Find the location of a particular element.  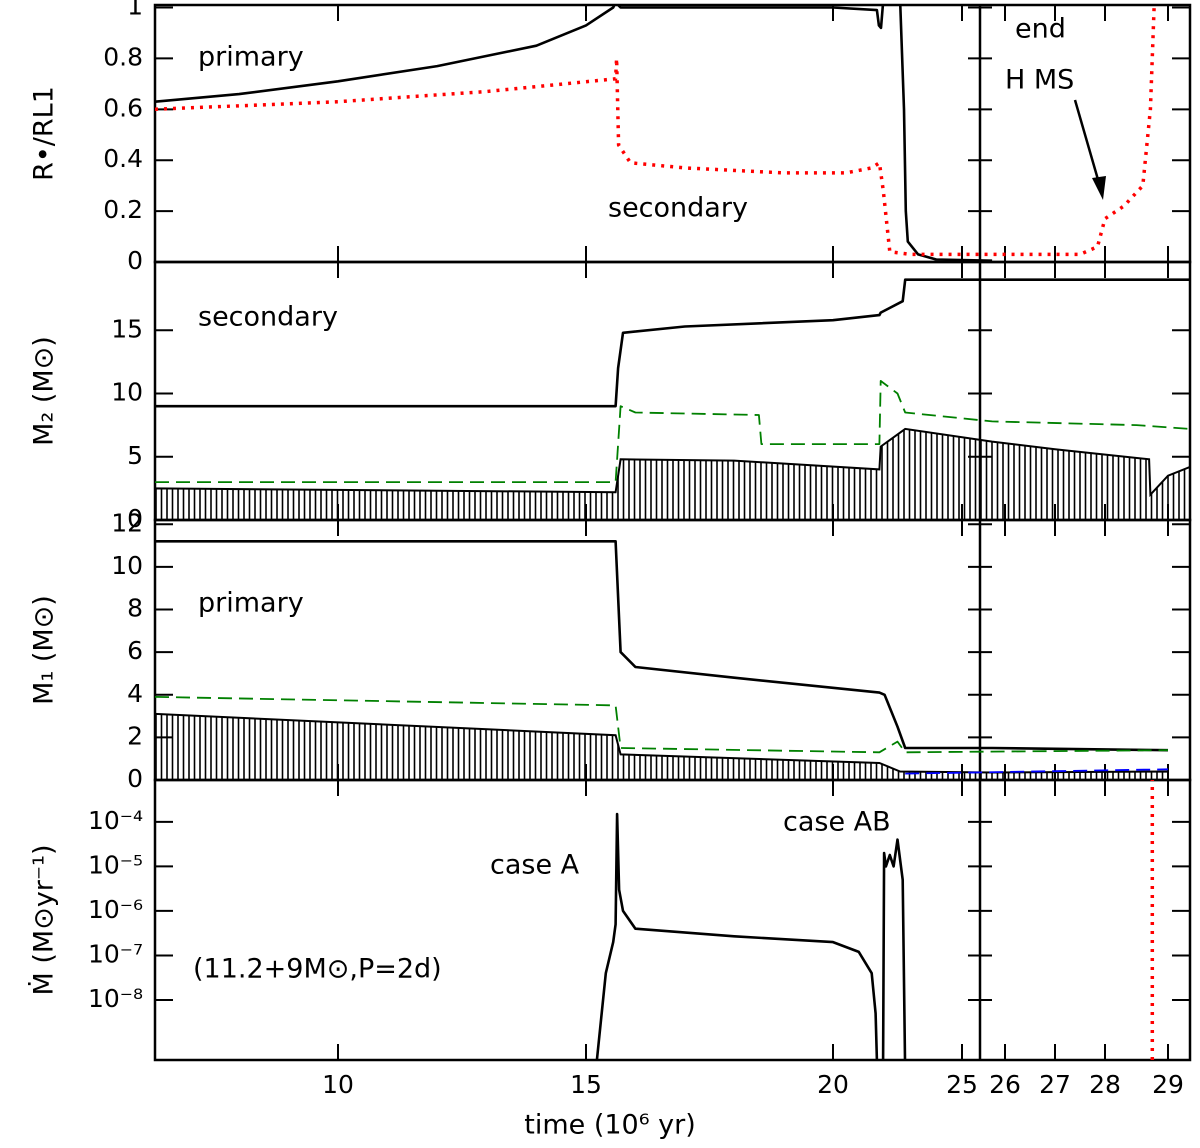

y-tick-label: 4 is located at coordinates (135, 693).